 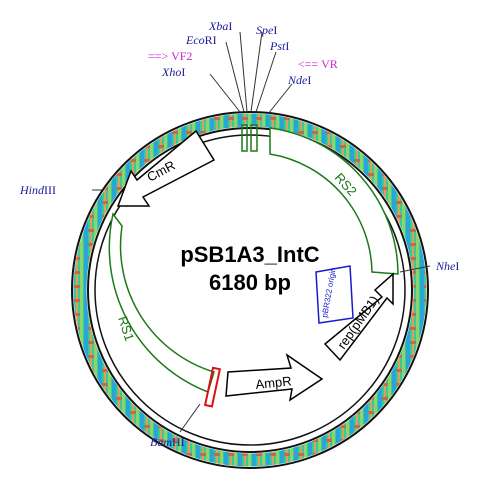 What do you see at coordinates (250, 282) in the screenshot?
I see `plasmid-size: 6180 bp` at bounding box center [250, 282].